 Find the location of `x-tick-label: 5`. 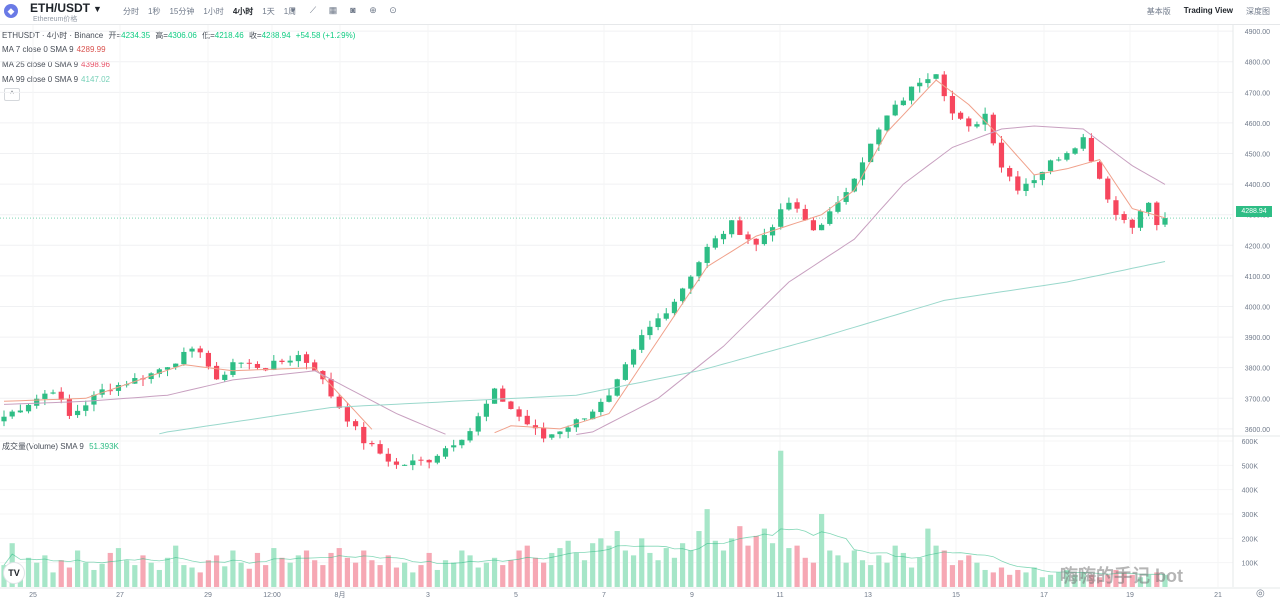

x-tick-label: 5 is located at coordinates (516, 595).